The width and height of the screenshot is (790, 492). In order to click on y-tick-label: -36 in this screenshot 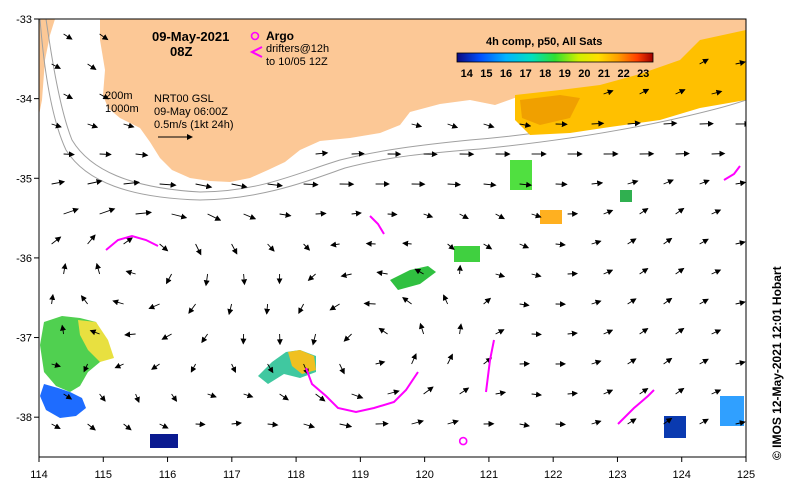, I will do `click(24, 259)`.